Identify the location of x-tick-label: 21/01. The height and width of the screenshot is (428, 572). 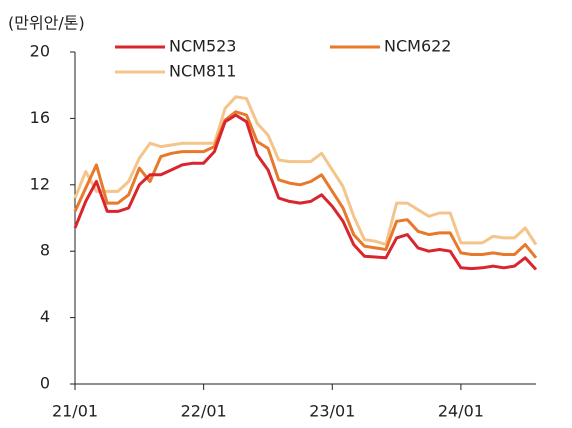
(75, 411).